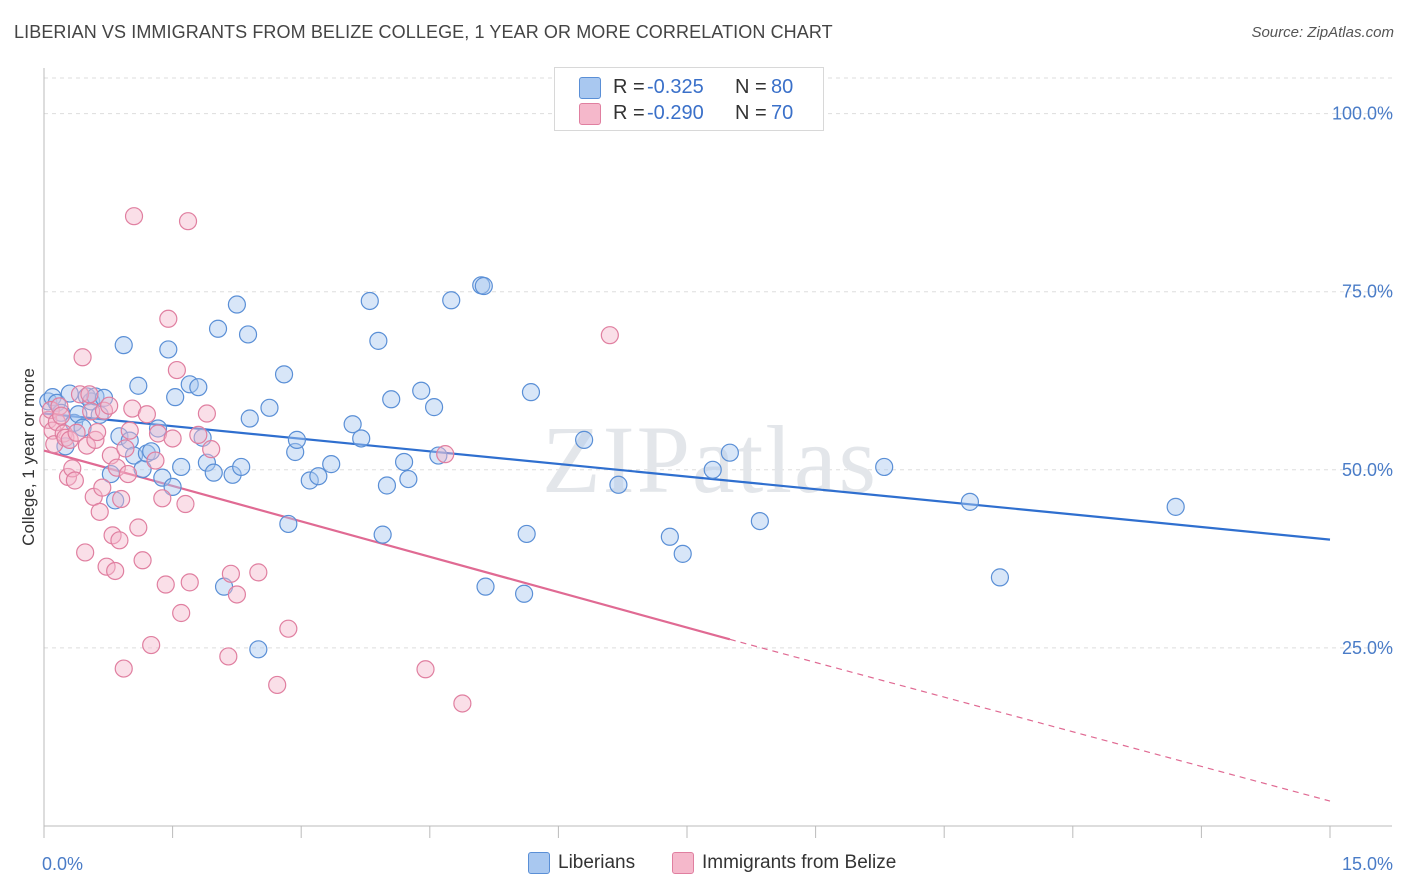  What do you see at coordinates (799, 862) in the screenshot?
I see `legend-label: Immigrants from Belize` at bounding box center [799, 862].